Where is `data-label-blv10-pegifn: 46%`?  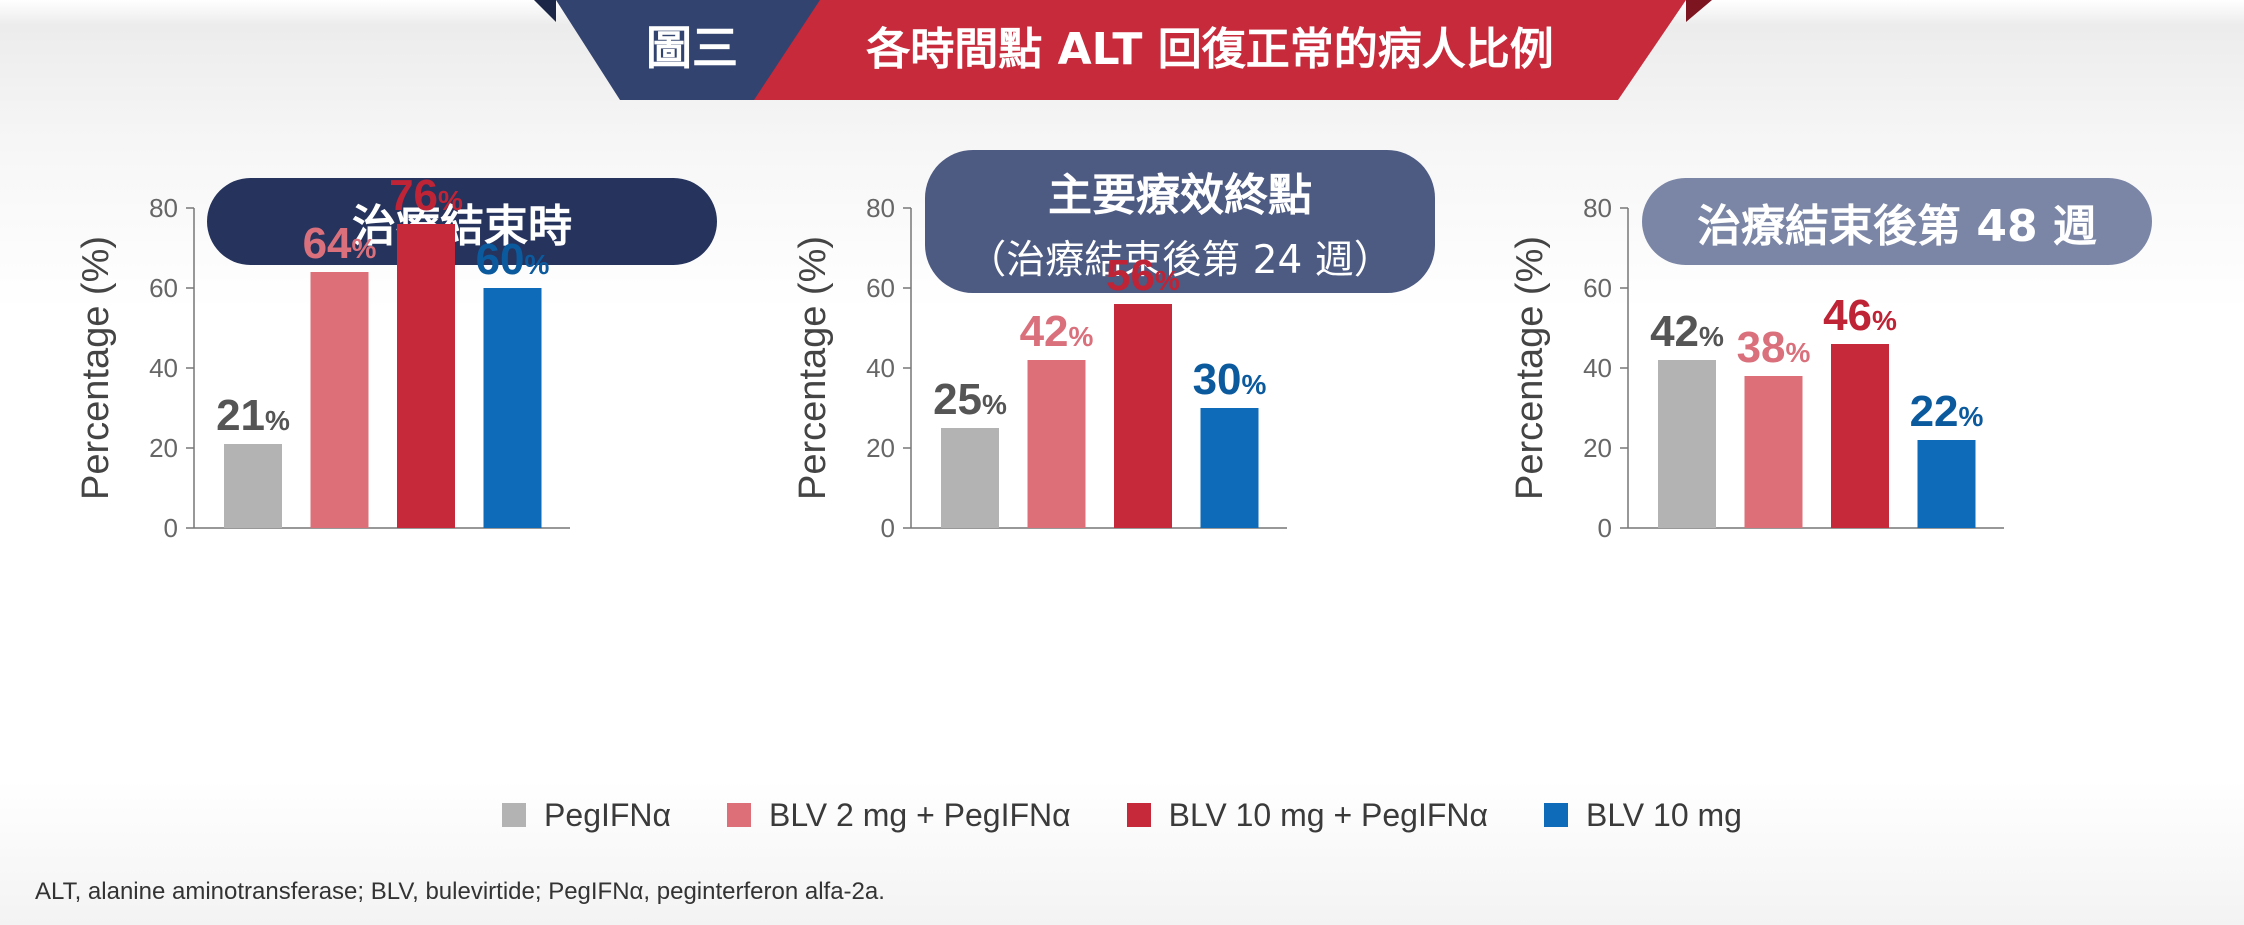 data-label-blv10-pegifn: 46% is located at coordinates (1860, 315).